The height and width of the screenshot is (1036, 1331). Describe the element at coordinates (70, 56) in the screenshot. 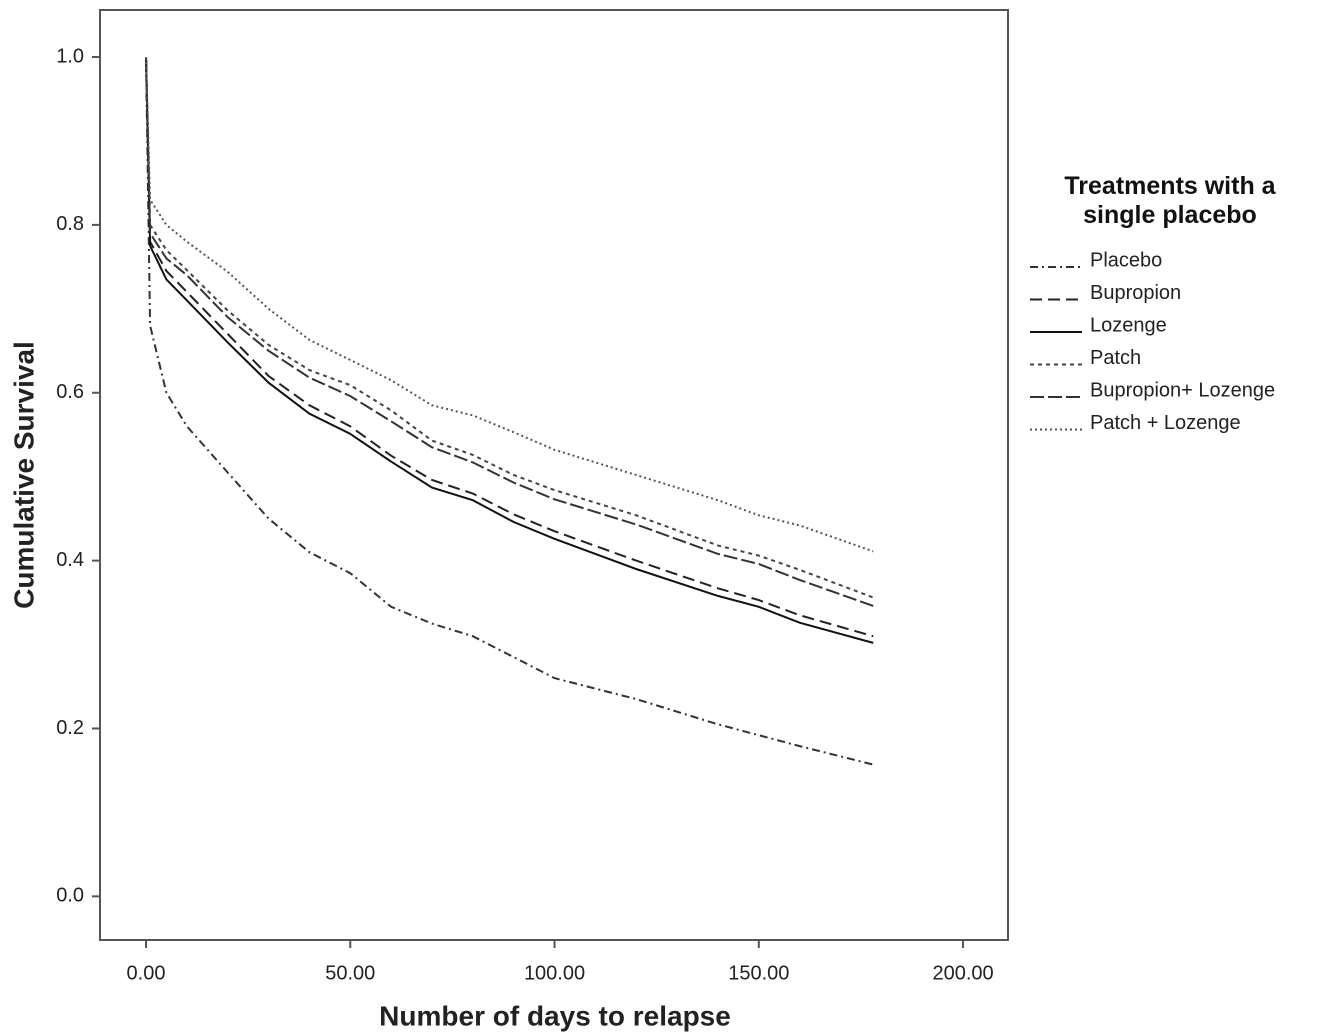

I see `y-tick-label: 1.0` at that location.